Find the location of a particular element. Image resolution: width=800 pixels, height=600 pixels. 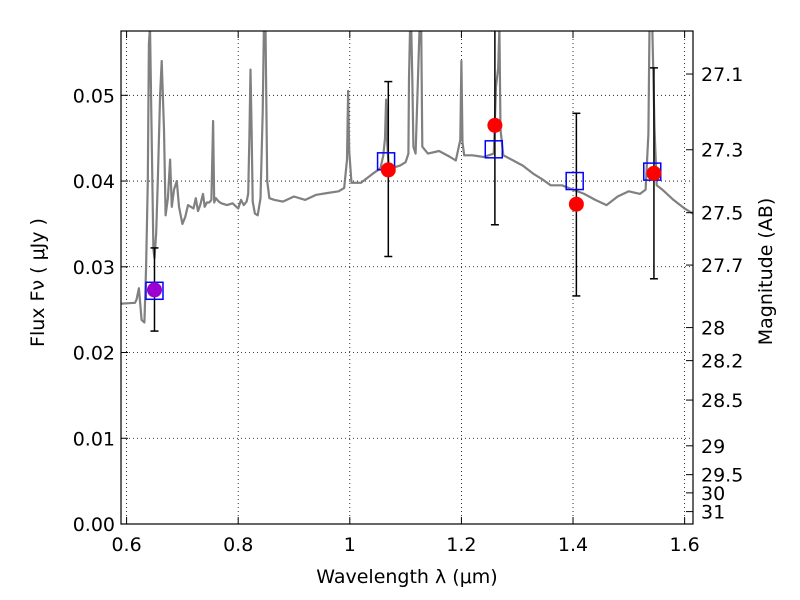

right-tick-label: 31 is located at coordinates (713, 513).